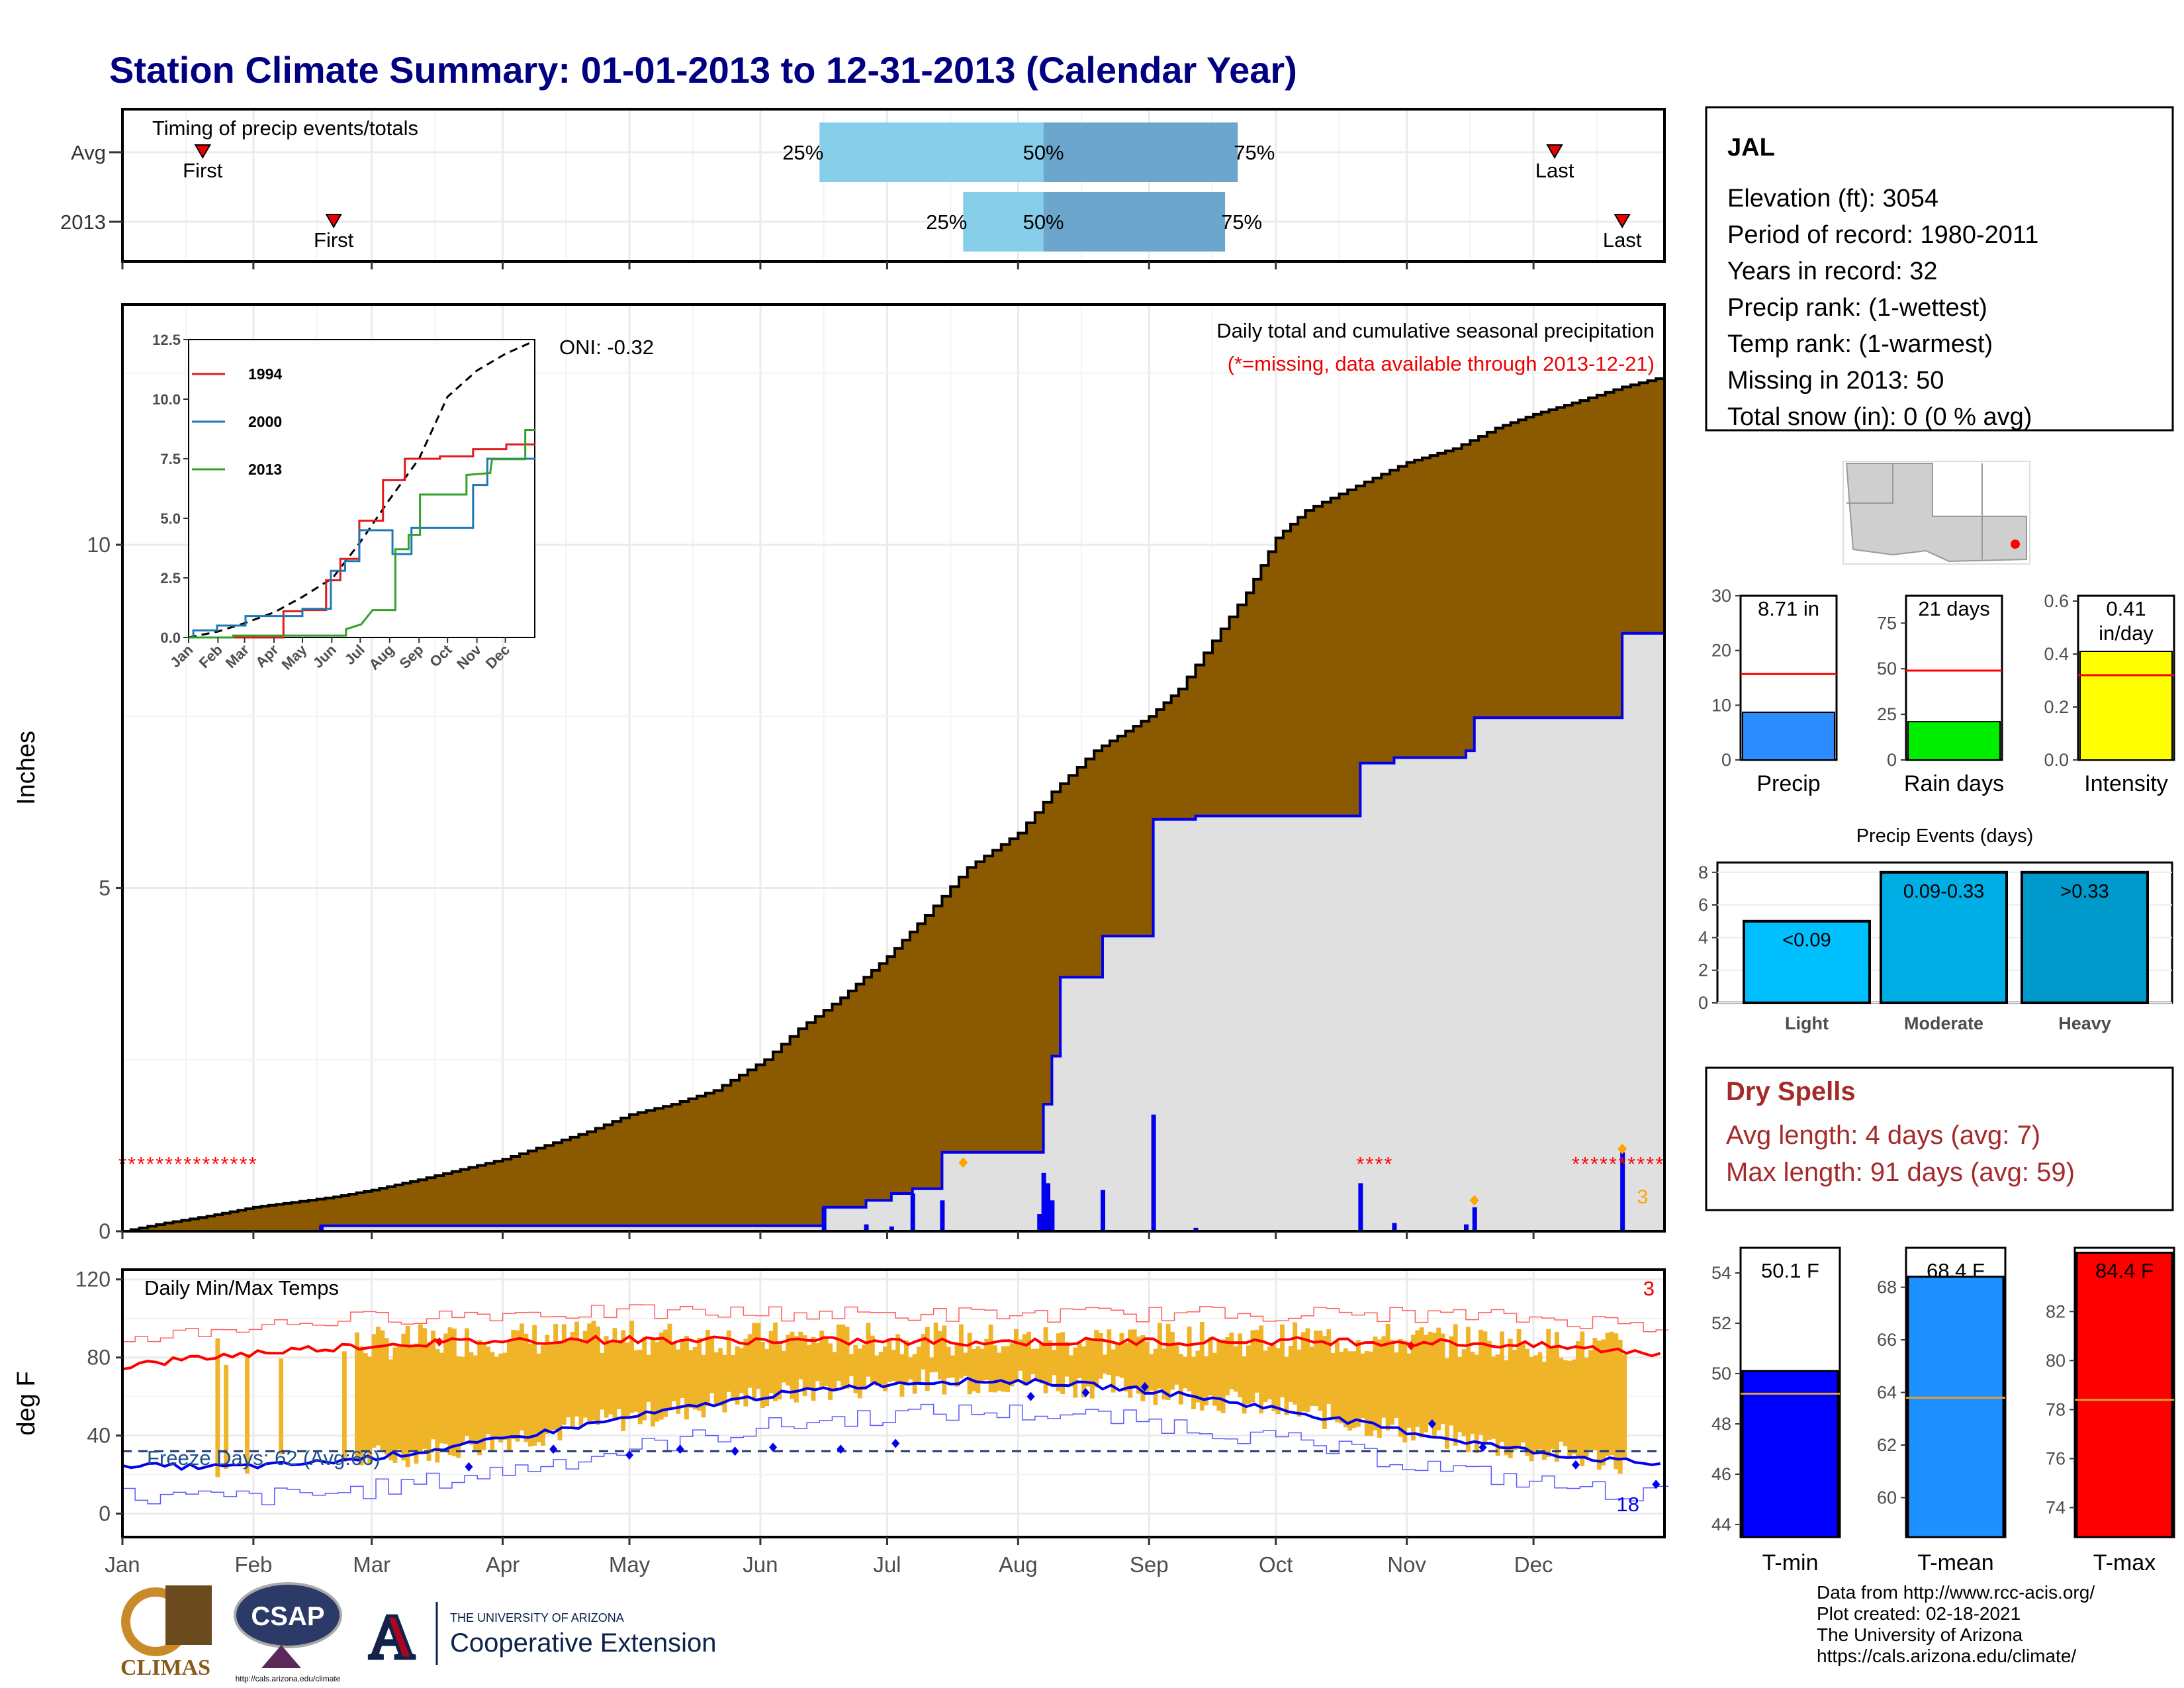 This screenshot has width=2184, height=1688. Describe the element at coordinates (188, 1615) in the screenshot. I see `climas-icon-block` at that location.